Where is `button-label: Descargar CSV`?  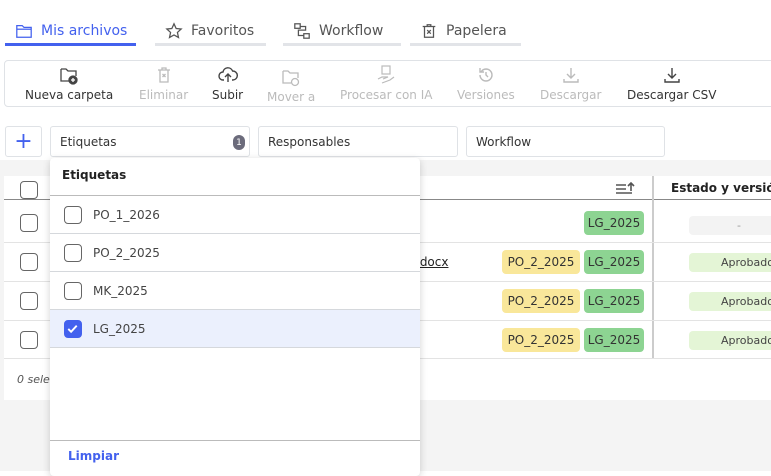
button-label: Descargar CSV is located at coordinates (672, 95).